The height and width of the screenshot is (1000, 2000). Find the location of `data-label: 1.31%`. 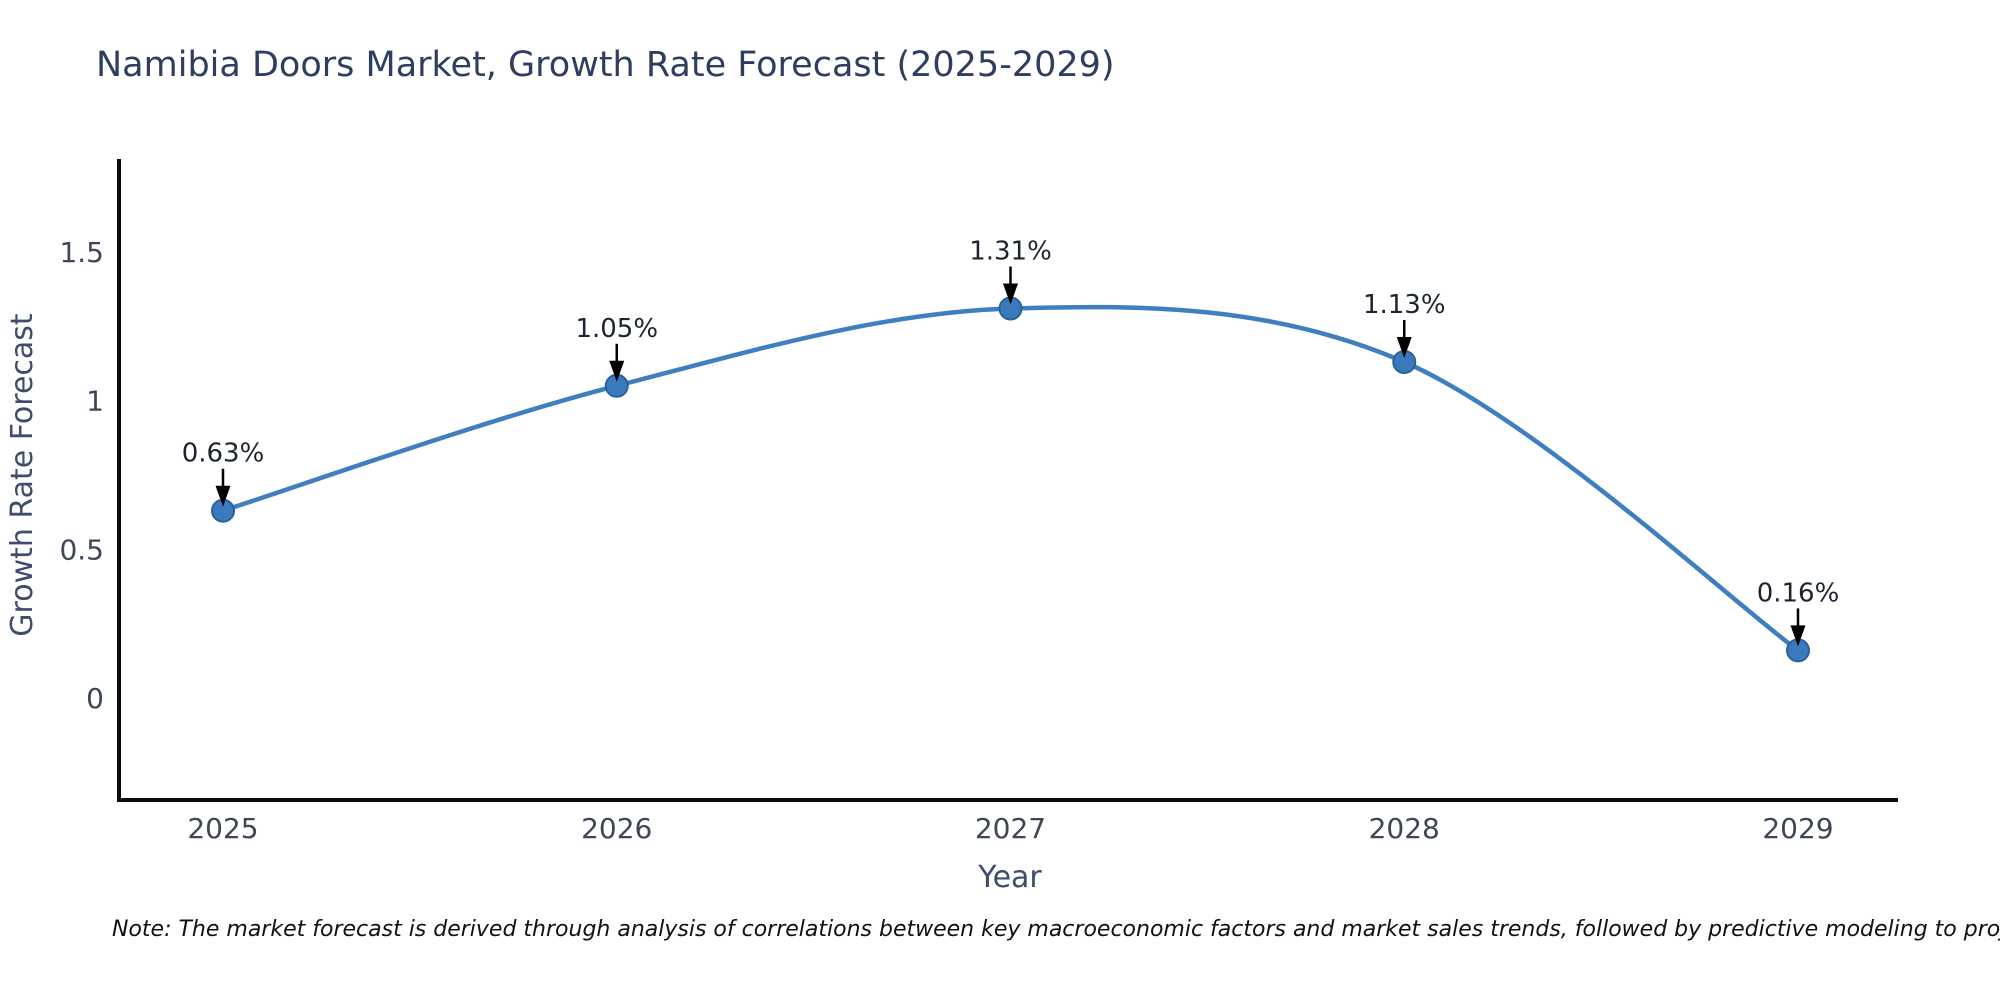

data-label: 1.31% is located at coordinates (1010, 252).